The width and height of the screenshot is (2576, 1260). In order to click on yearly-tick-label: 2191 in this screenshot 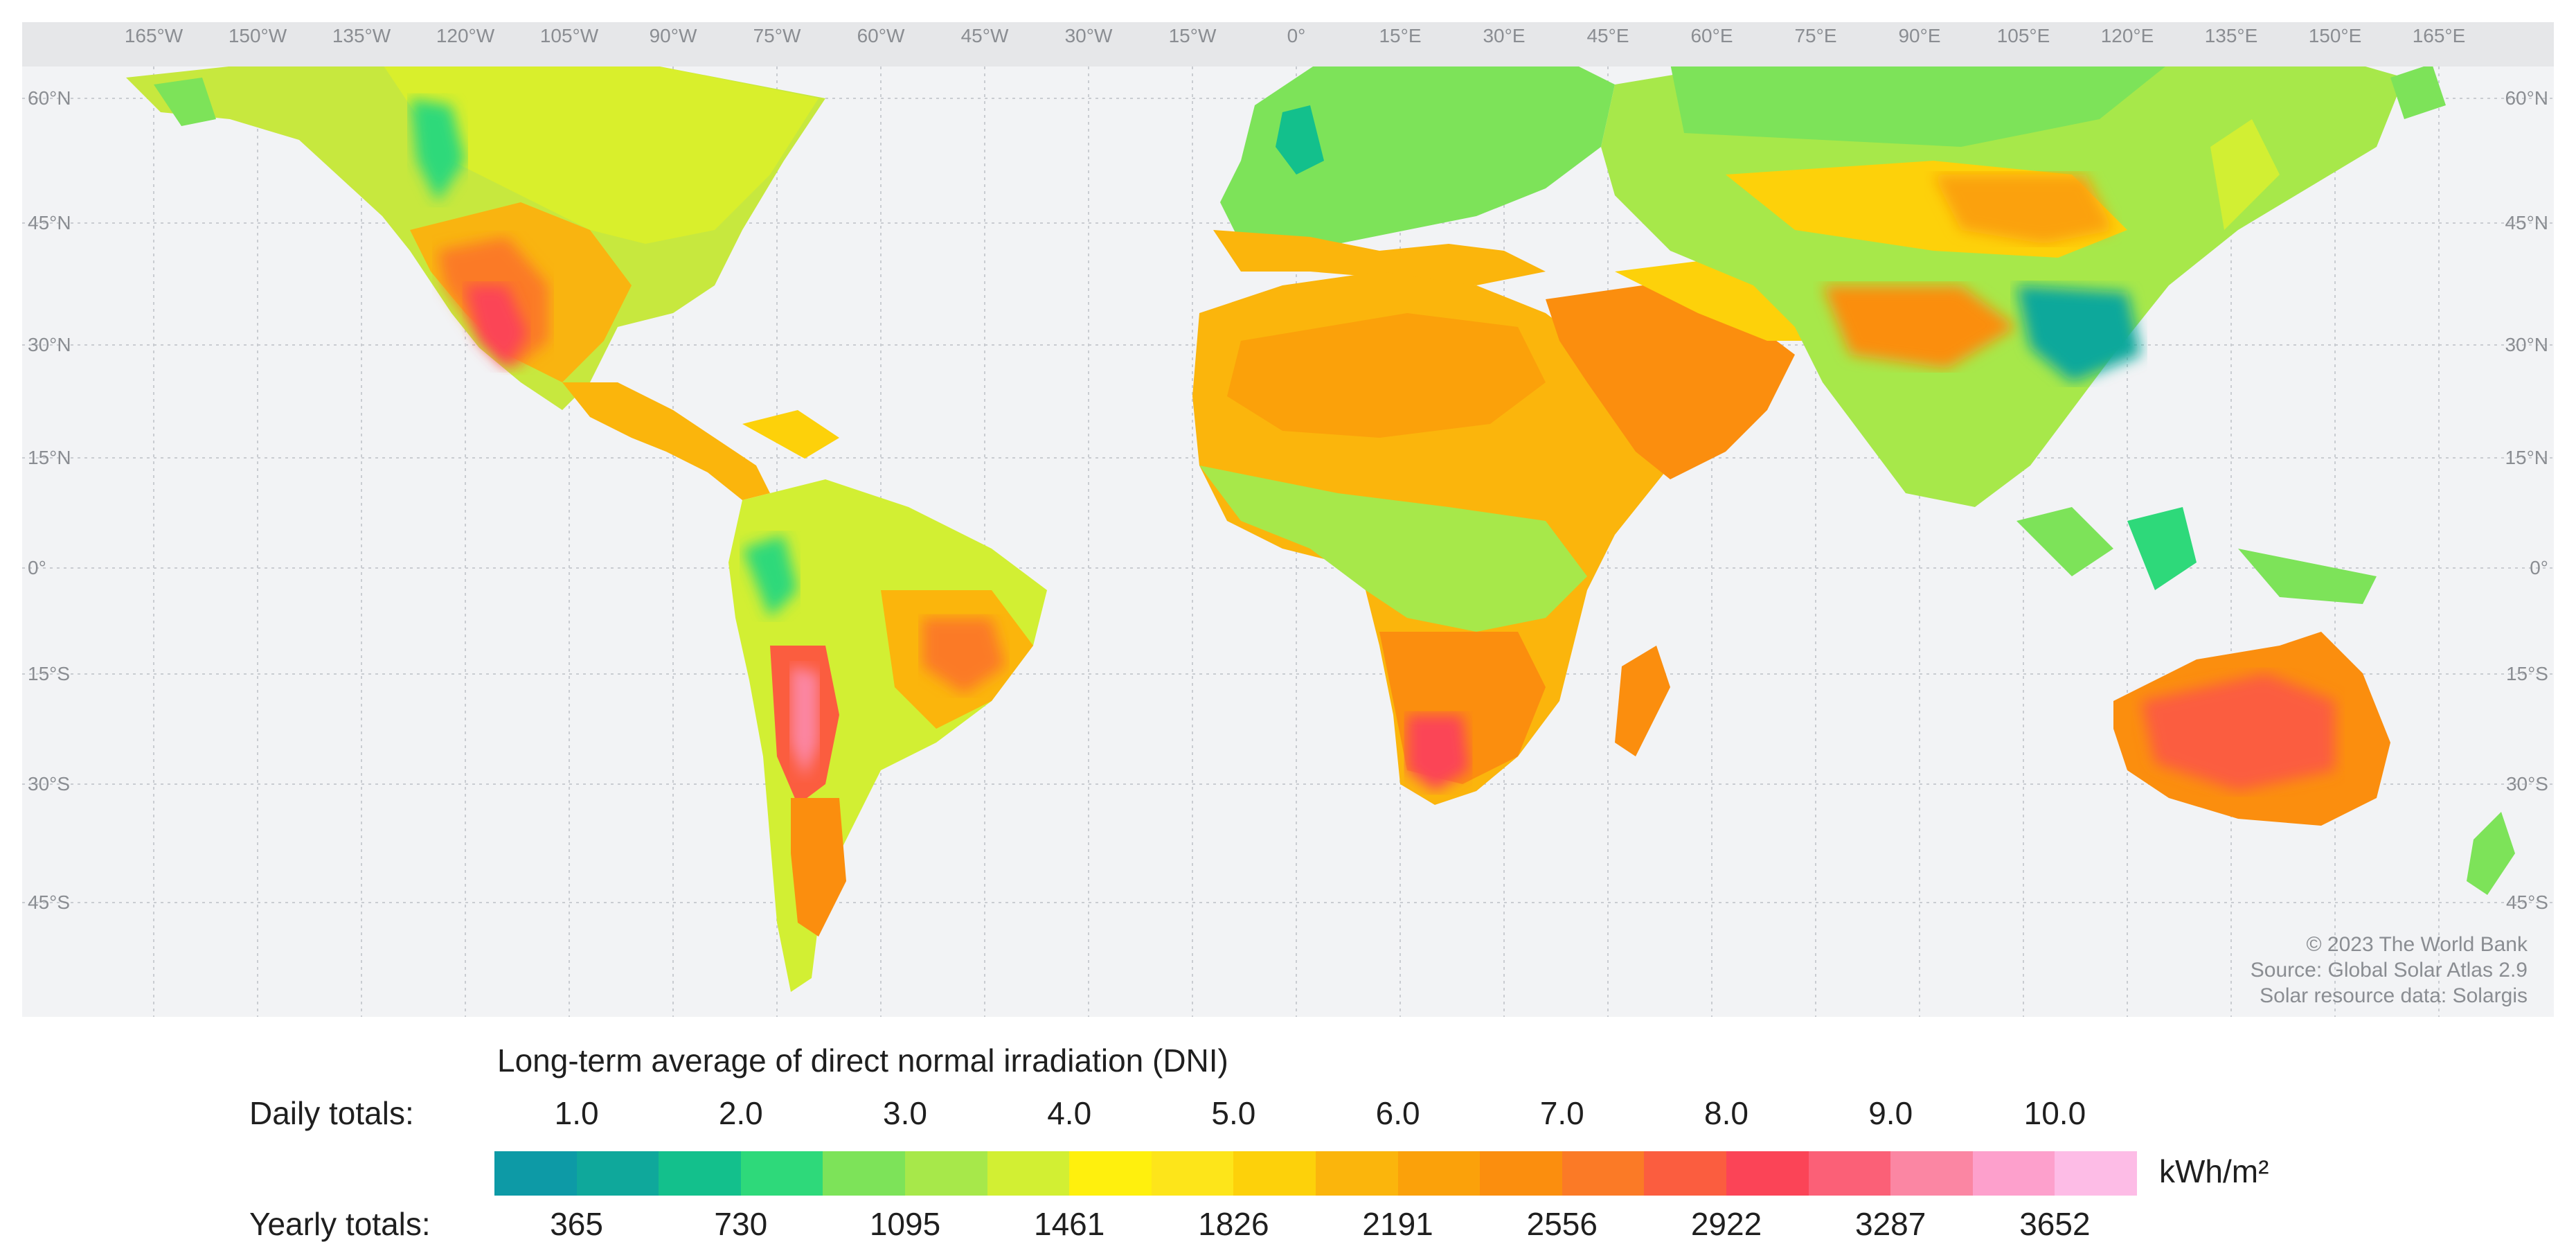, I will do `click(1397, 1224)`.